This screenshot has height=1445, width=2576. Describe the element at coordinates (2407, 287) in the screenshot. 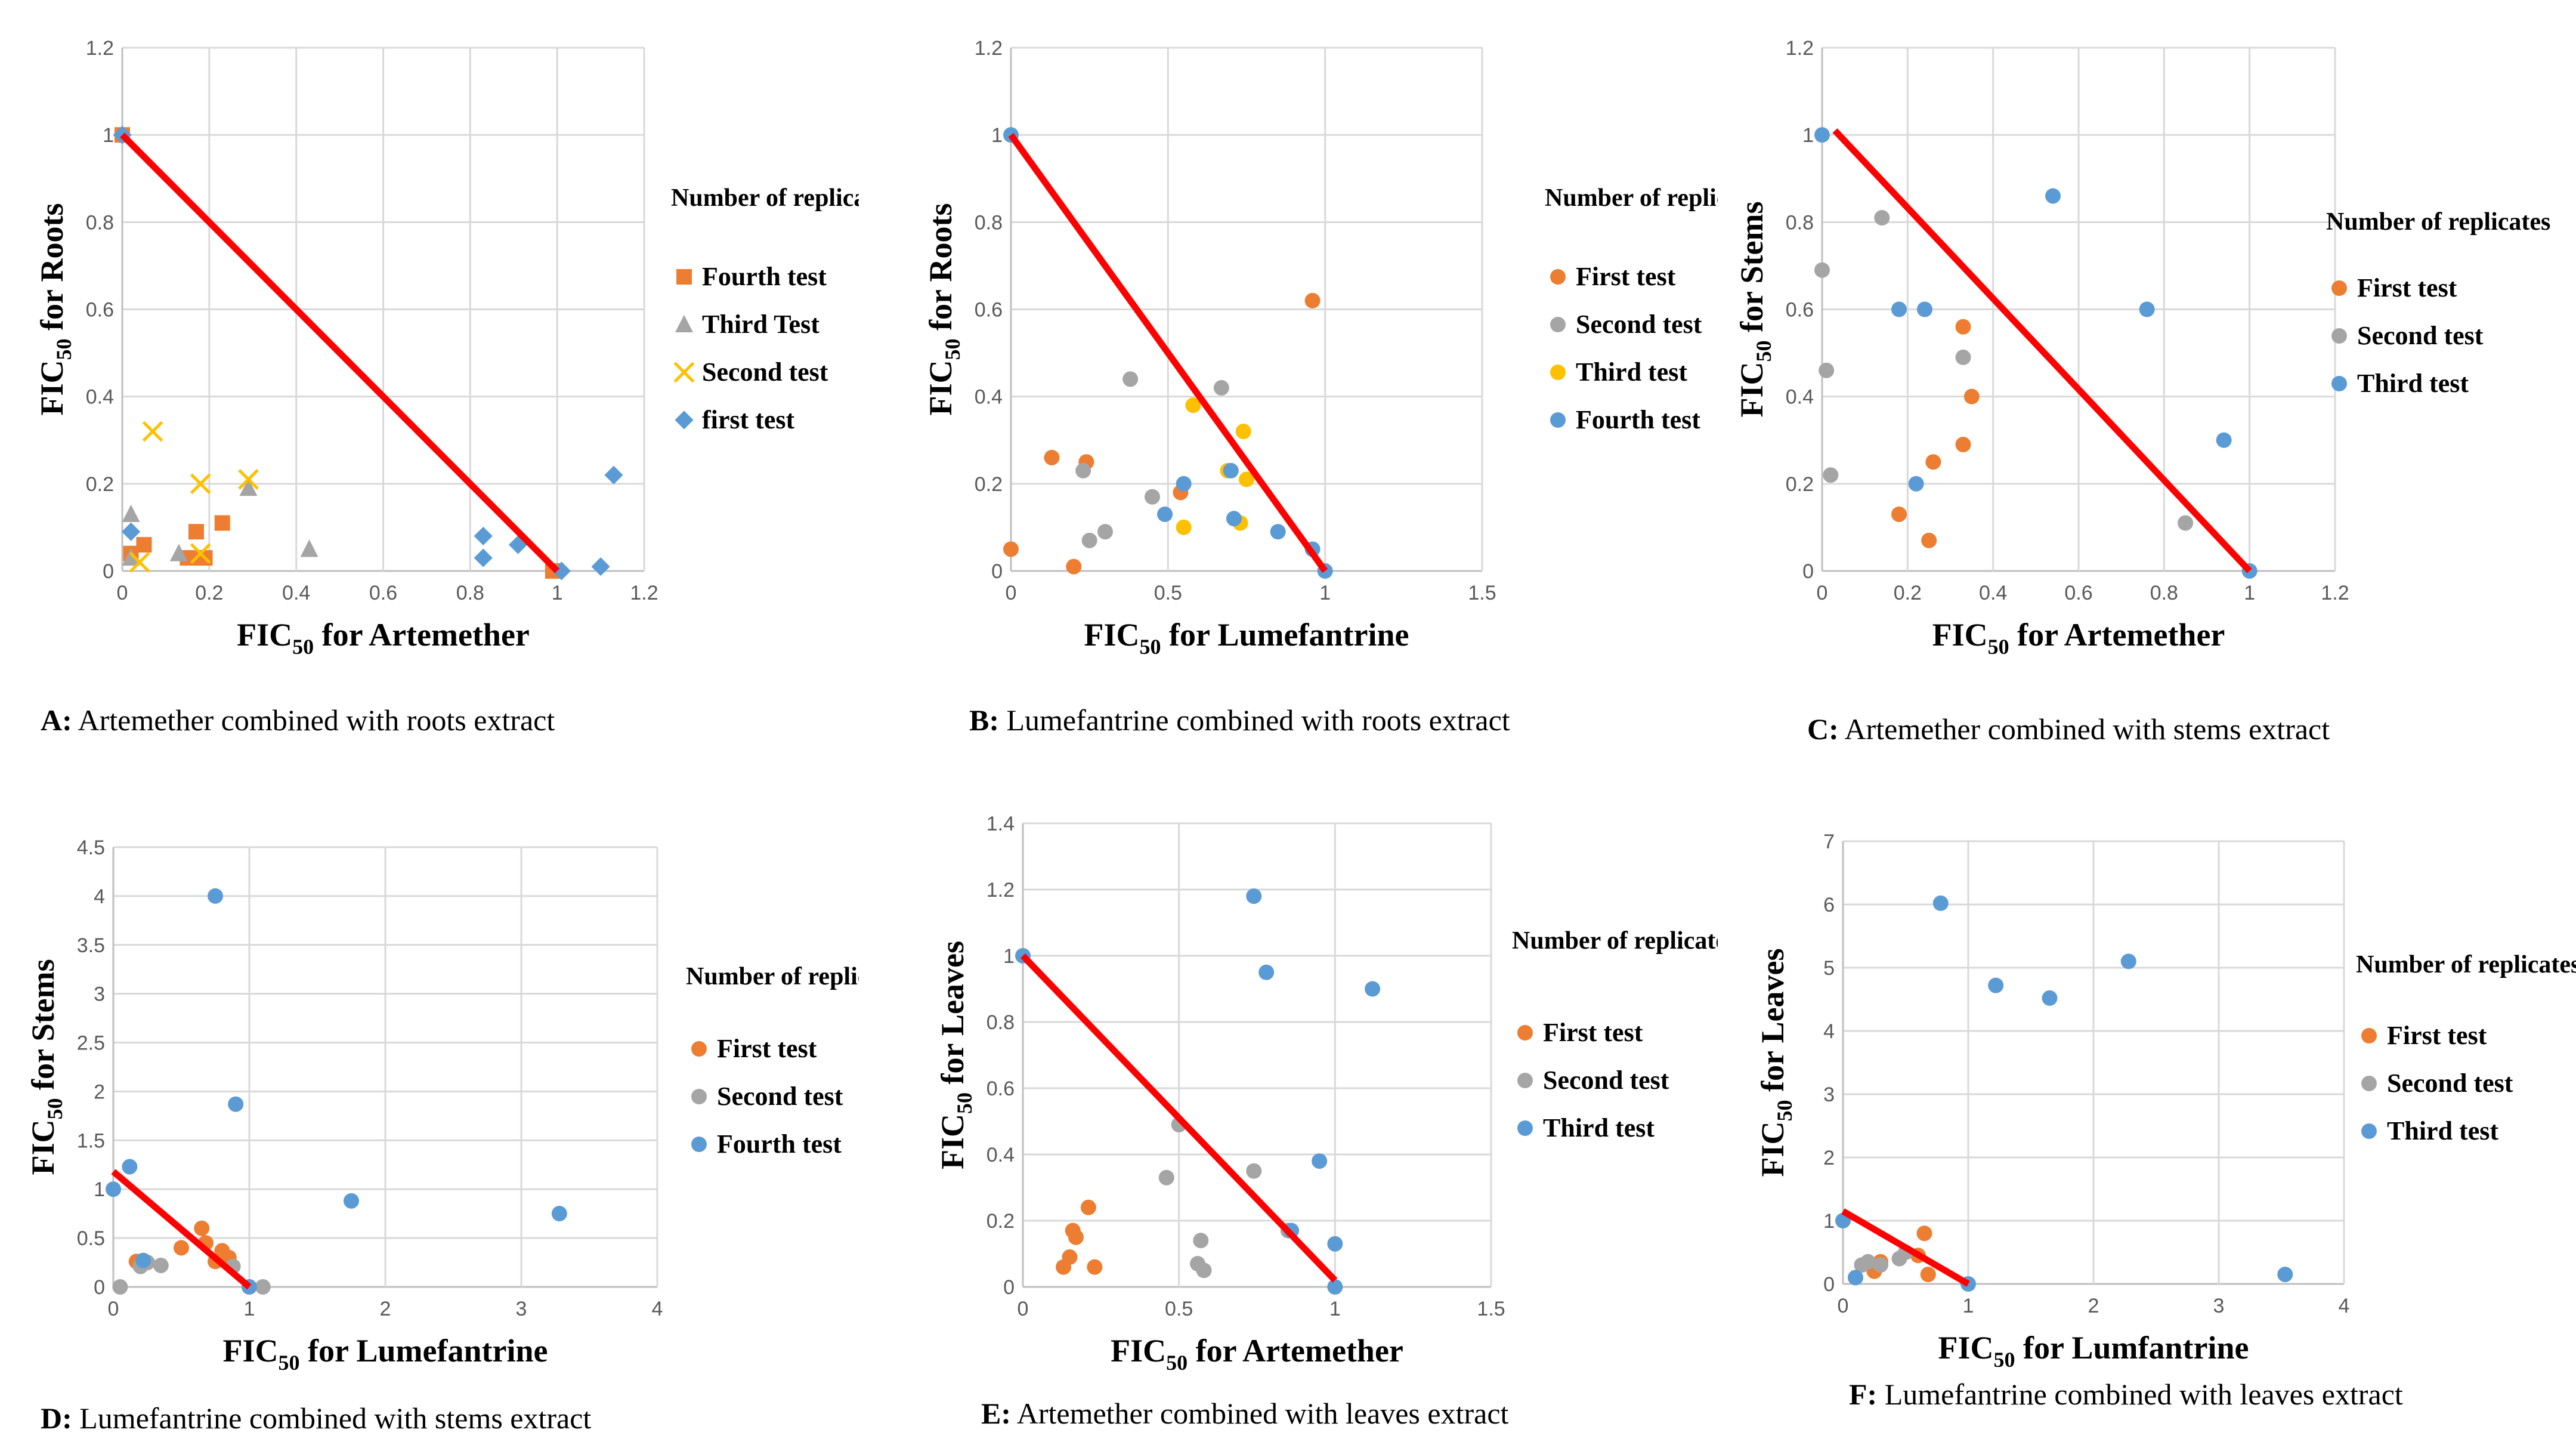

I see `legend-label: First test` at that location.